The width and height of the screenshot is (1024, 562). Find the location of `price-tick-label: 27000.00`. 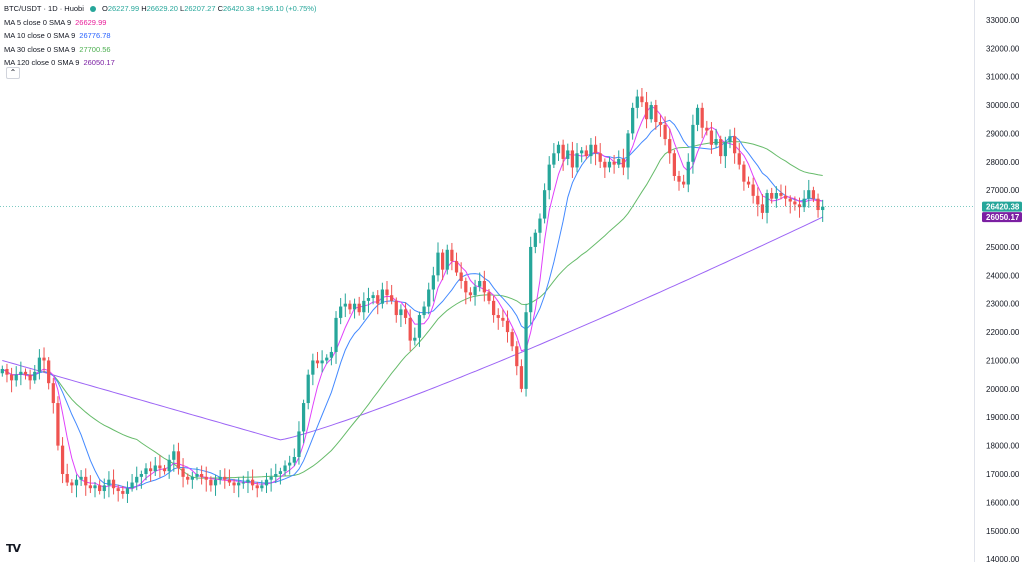

price-tick-label: 27000.00 is located at coordinates (1003, 190).